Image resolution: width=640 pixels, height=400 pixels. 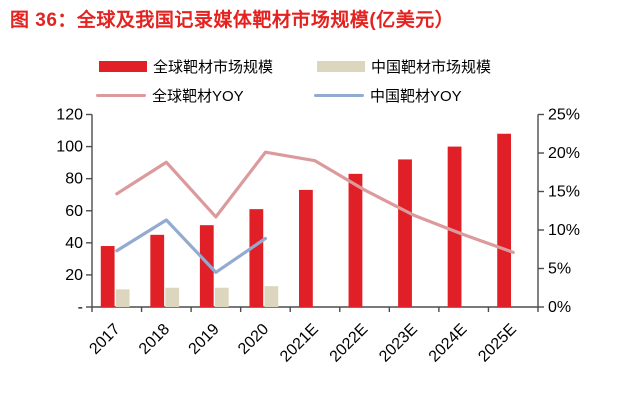 I want to click on legend-item-global-yoy: 全球靶材YOY, so click(x=170, y=95).